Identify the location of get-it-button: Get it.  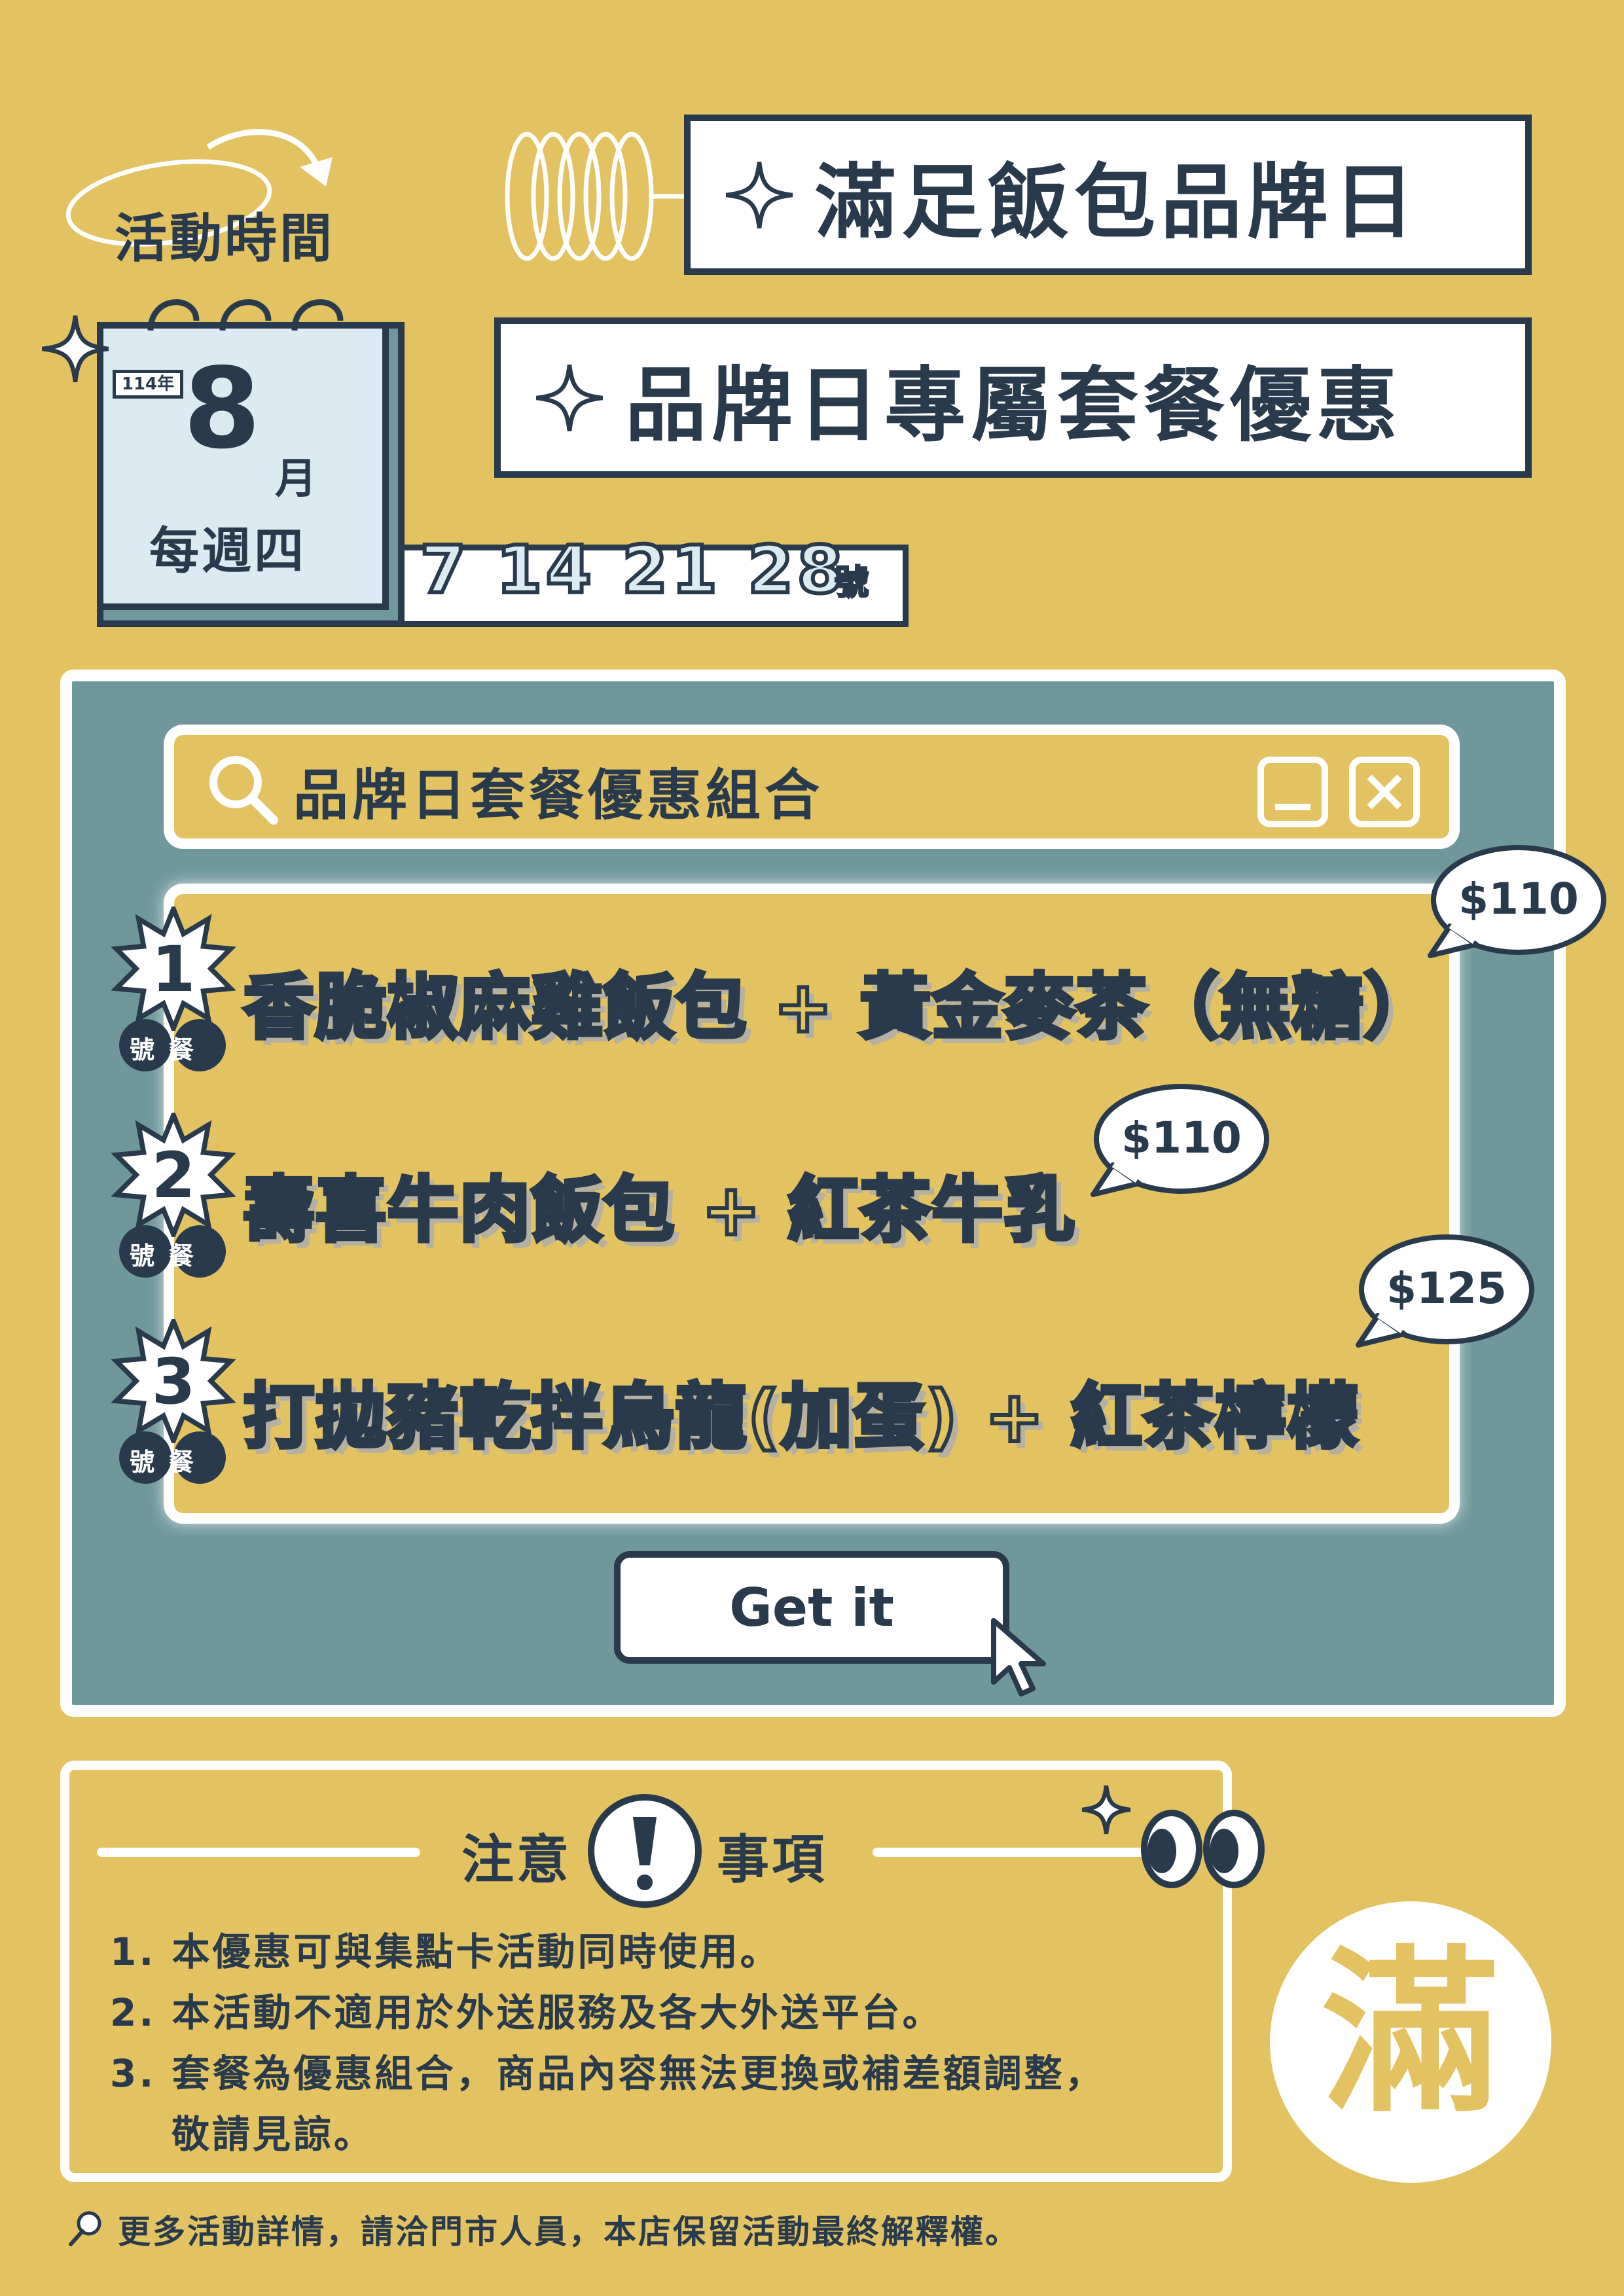
(811, 1607).